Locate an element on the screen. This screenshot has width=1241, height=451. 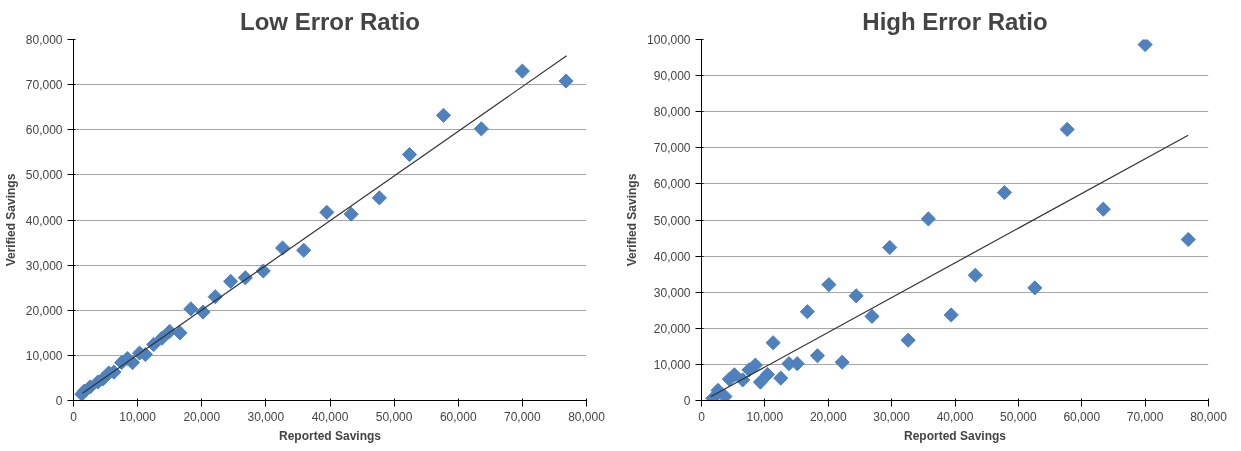
chart-title: Low Error Ratio is located at coordinates (330, 21).